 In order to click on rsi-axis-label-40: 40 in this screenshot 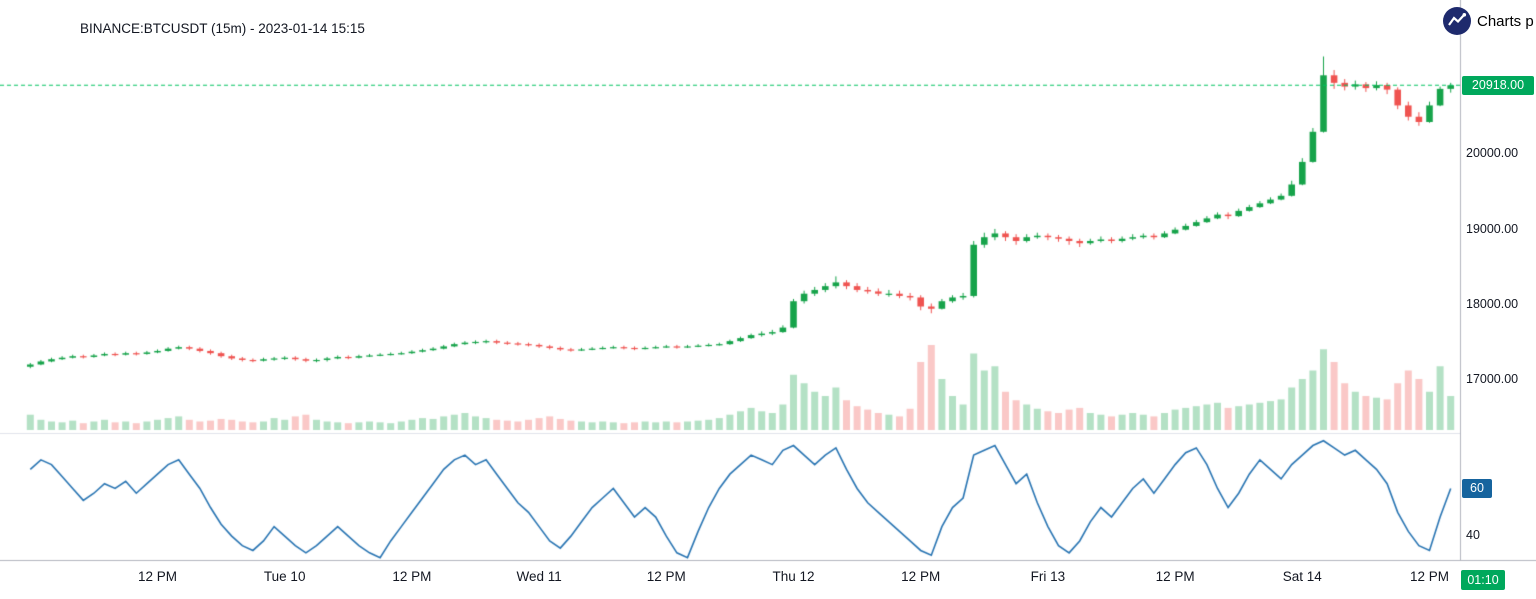, I will do `click(1473, 535)`.